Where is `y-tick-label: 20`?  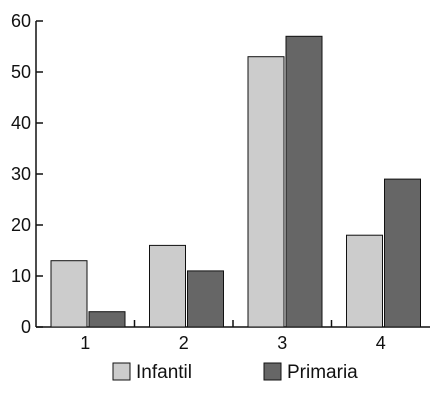
y-tick-label: 20 is located at coordinates (21, 225).